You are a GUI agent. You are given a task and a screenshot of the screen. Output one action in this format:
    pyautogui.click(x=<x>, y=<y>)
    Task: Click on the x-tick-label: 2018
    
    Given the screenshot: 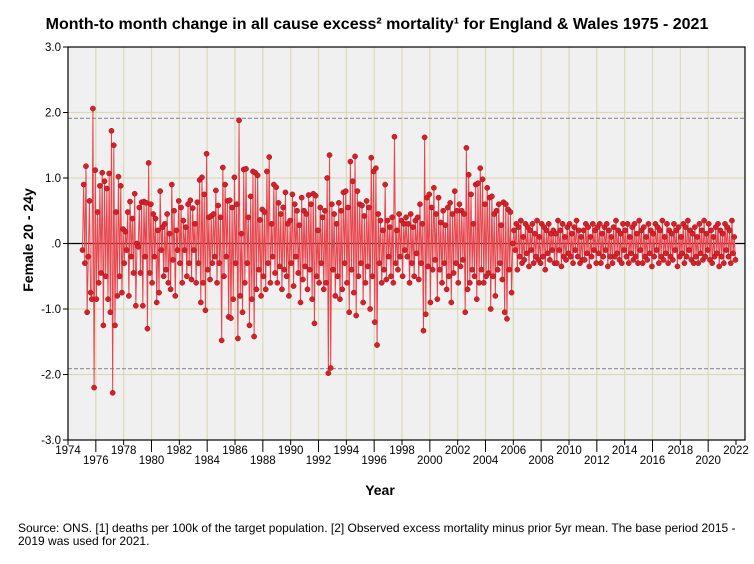 What is the action you would take?
    pyautogui.click(x=681, y=451)
    